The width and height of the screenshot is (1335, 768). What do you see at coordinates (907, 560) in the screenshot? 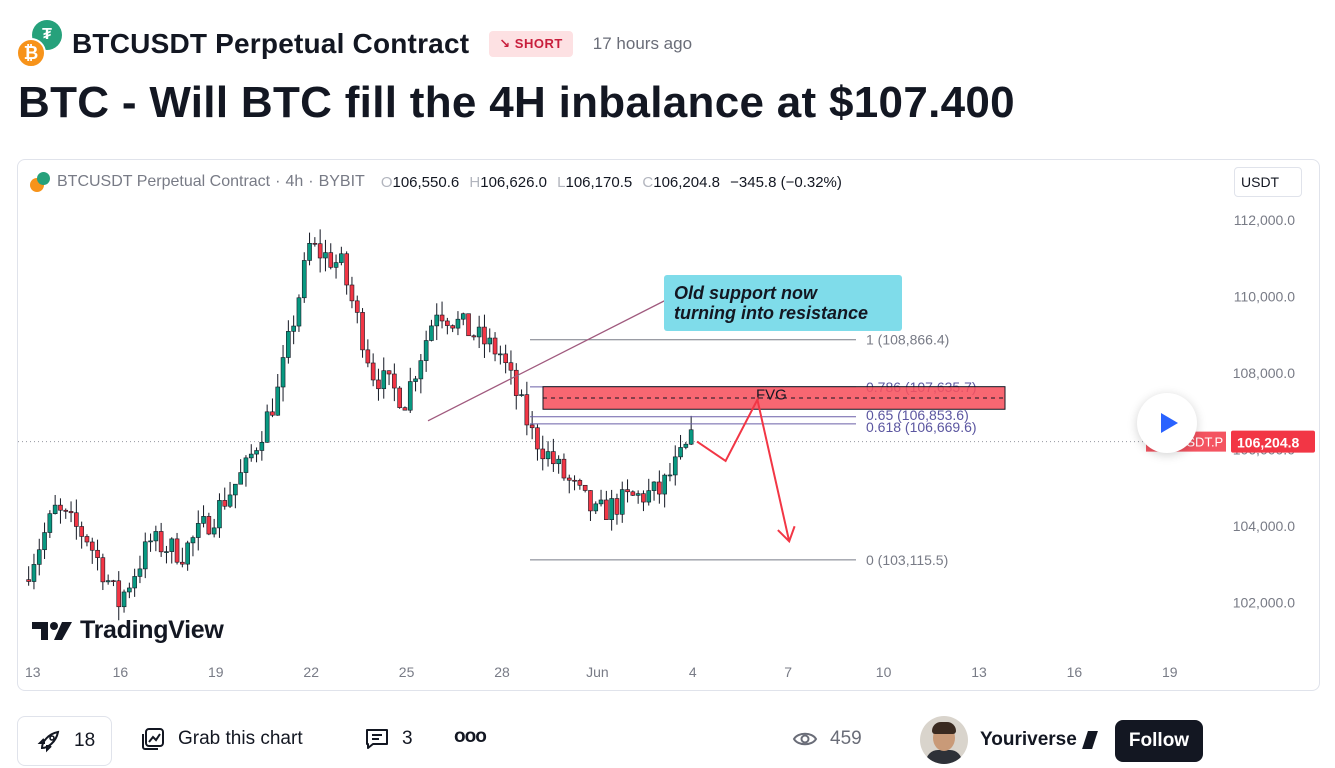
I see `fib-level-label: 0 (103,115.5)` at bounding box center [907, 560].